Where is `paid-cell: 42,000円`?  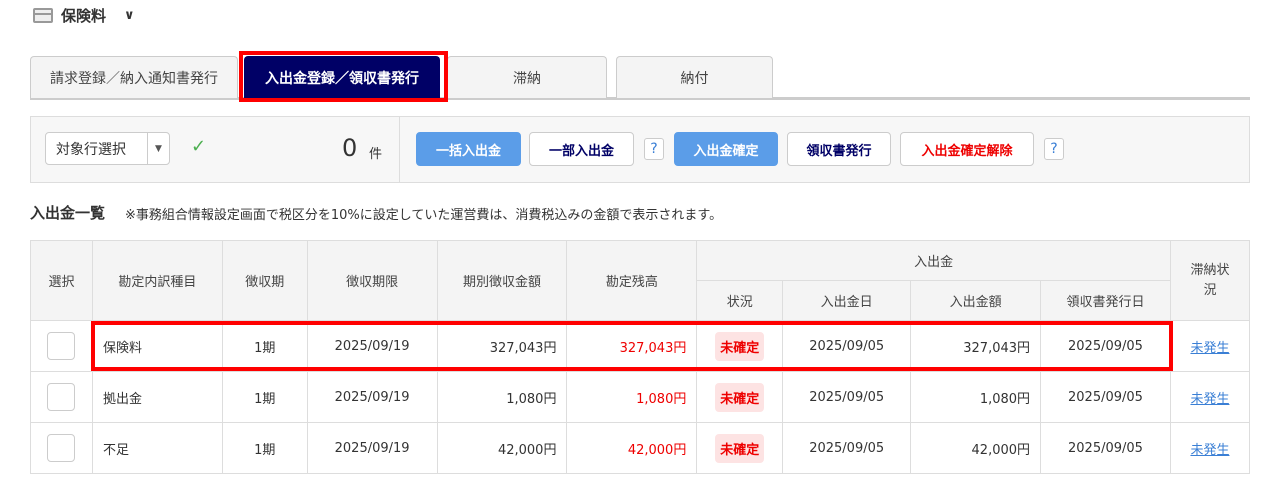
paid-cell: 42,000円 is located at coordinates (976, 448).